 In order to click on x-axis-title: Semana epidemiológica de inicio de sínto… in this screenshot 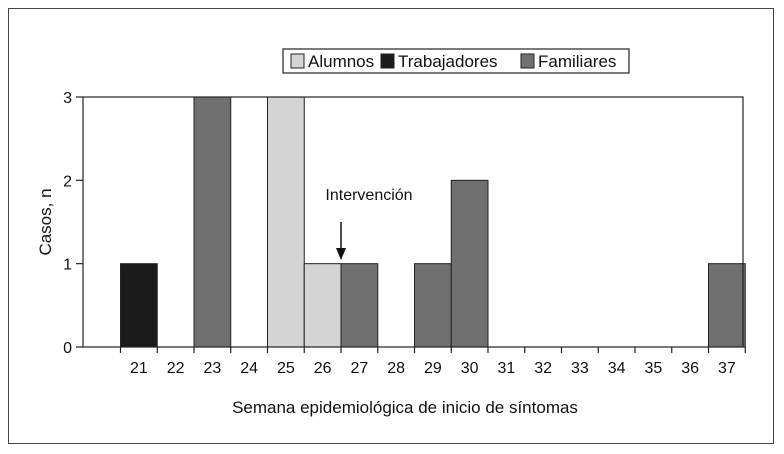, I will do `click(405, 407)`.